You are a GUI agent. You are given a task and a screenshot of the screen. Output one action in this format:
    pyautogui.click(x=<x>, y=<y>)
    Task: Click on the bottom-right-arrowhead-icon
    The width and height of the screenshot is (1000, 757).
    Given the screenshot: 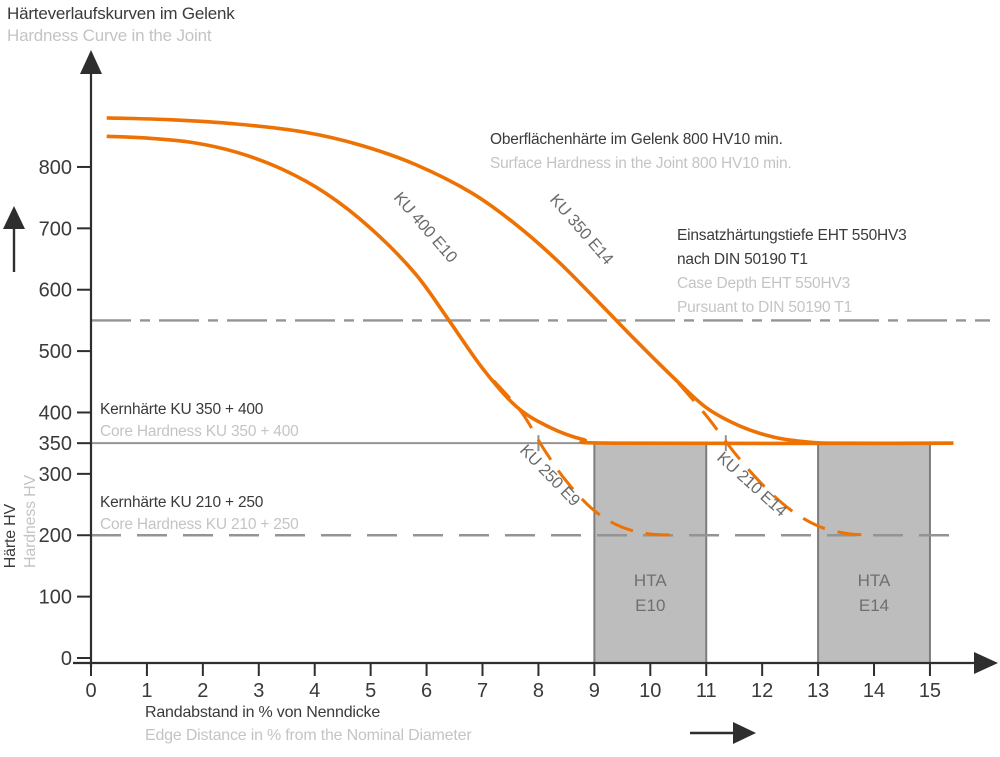 What is the action you would take?
    pyautogui.click(x=744, y=733)
    